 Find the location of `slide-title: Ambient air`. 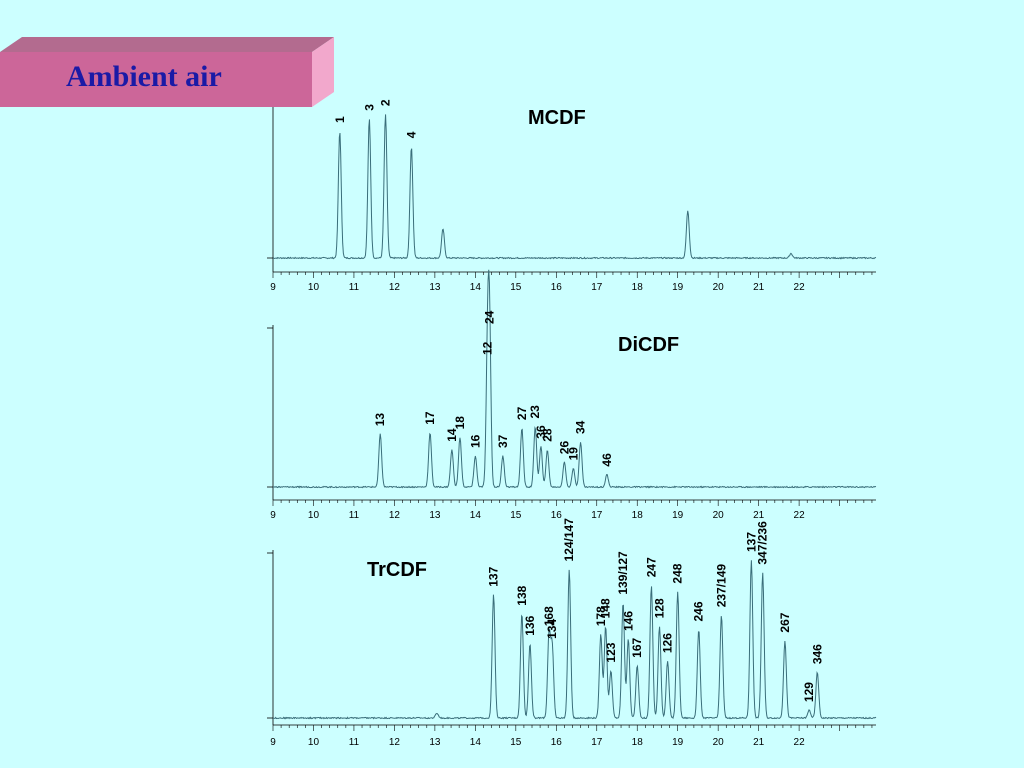

slide-title: Ambient air is located at coordinates (144, 76).